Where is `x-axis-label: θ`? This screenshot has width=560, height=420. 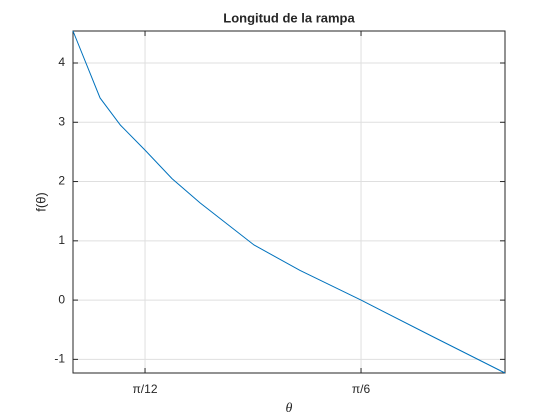
x-axis-label: θ is located at coordinates (289, 408).